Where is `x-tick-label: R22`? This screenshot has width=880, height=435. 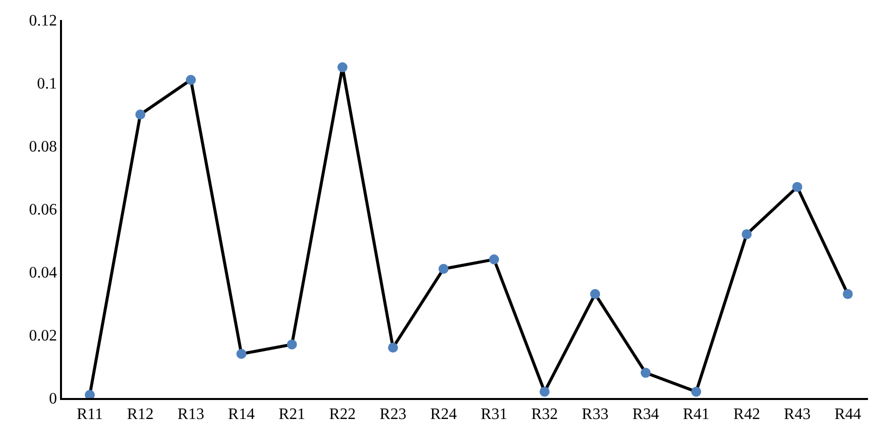
x-tick-label: R22 is located at coordinates (342, 414).